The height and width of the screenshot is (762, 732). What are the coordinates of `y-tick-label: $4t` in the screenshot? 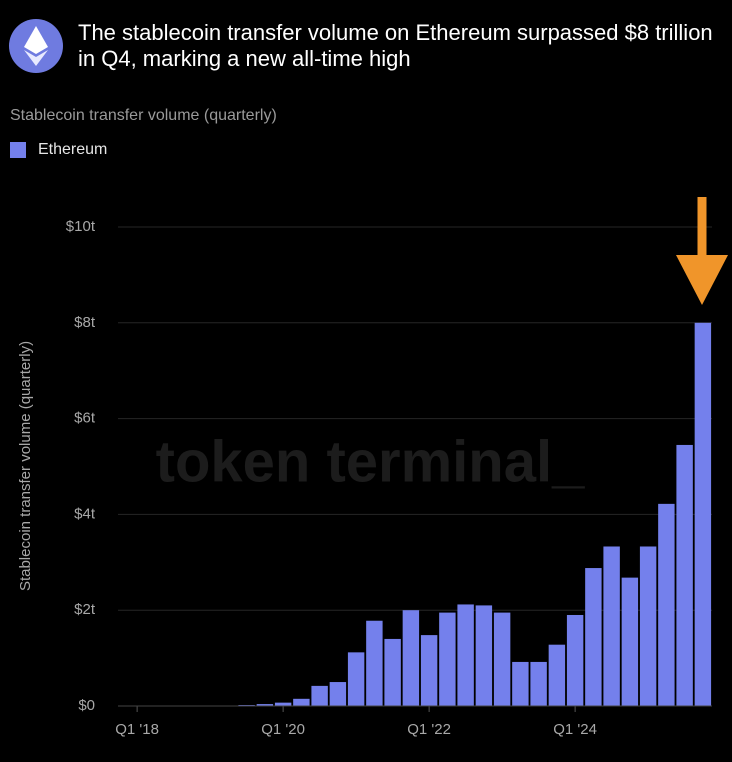 It's located at (85, 513).